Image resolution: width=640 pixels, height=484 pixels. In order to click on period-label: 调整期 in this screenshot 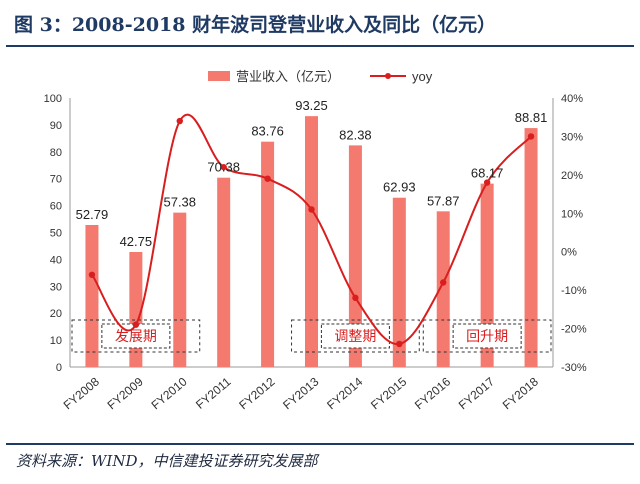, I will do `click(355, 336)`.